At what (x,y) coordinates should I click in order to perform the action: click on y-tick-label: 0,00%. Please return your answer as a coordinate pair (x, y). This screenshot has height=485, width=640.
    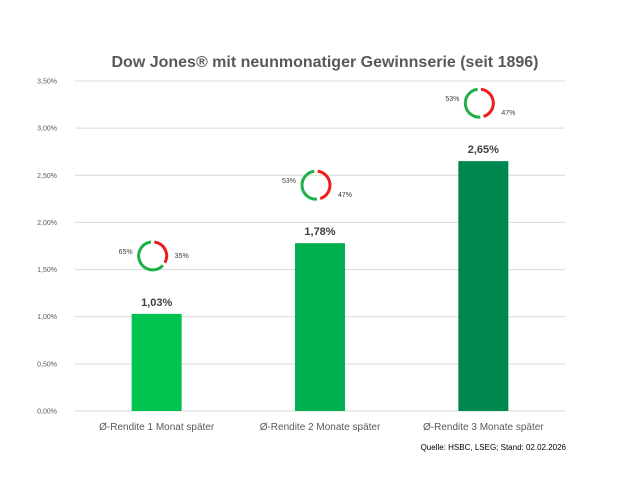
    Looking at the image, I should click on (47, 412).